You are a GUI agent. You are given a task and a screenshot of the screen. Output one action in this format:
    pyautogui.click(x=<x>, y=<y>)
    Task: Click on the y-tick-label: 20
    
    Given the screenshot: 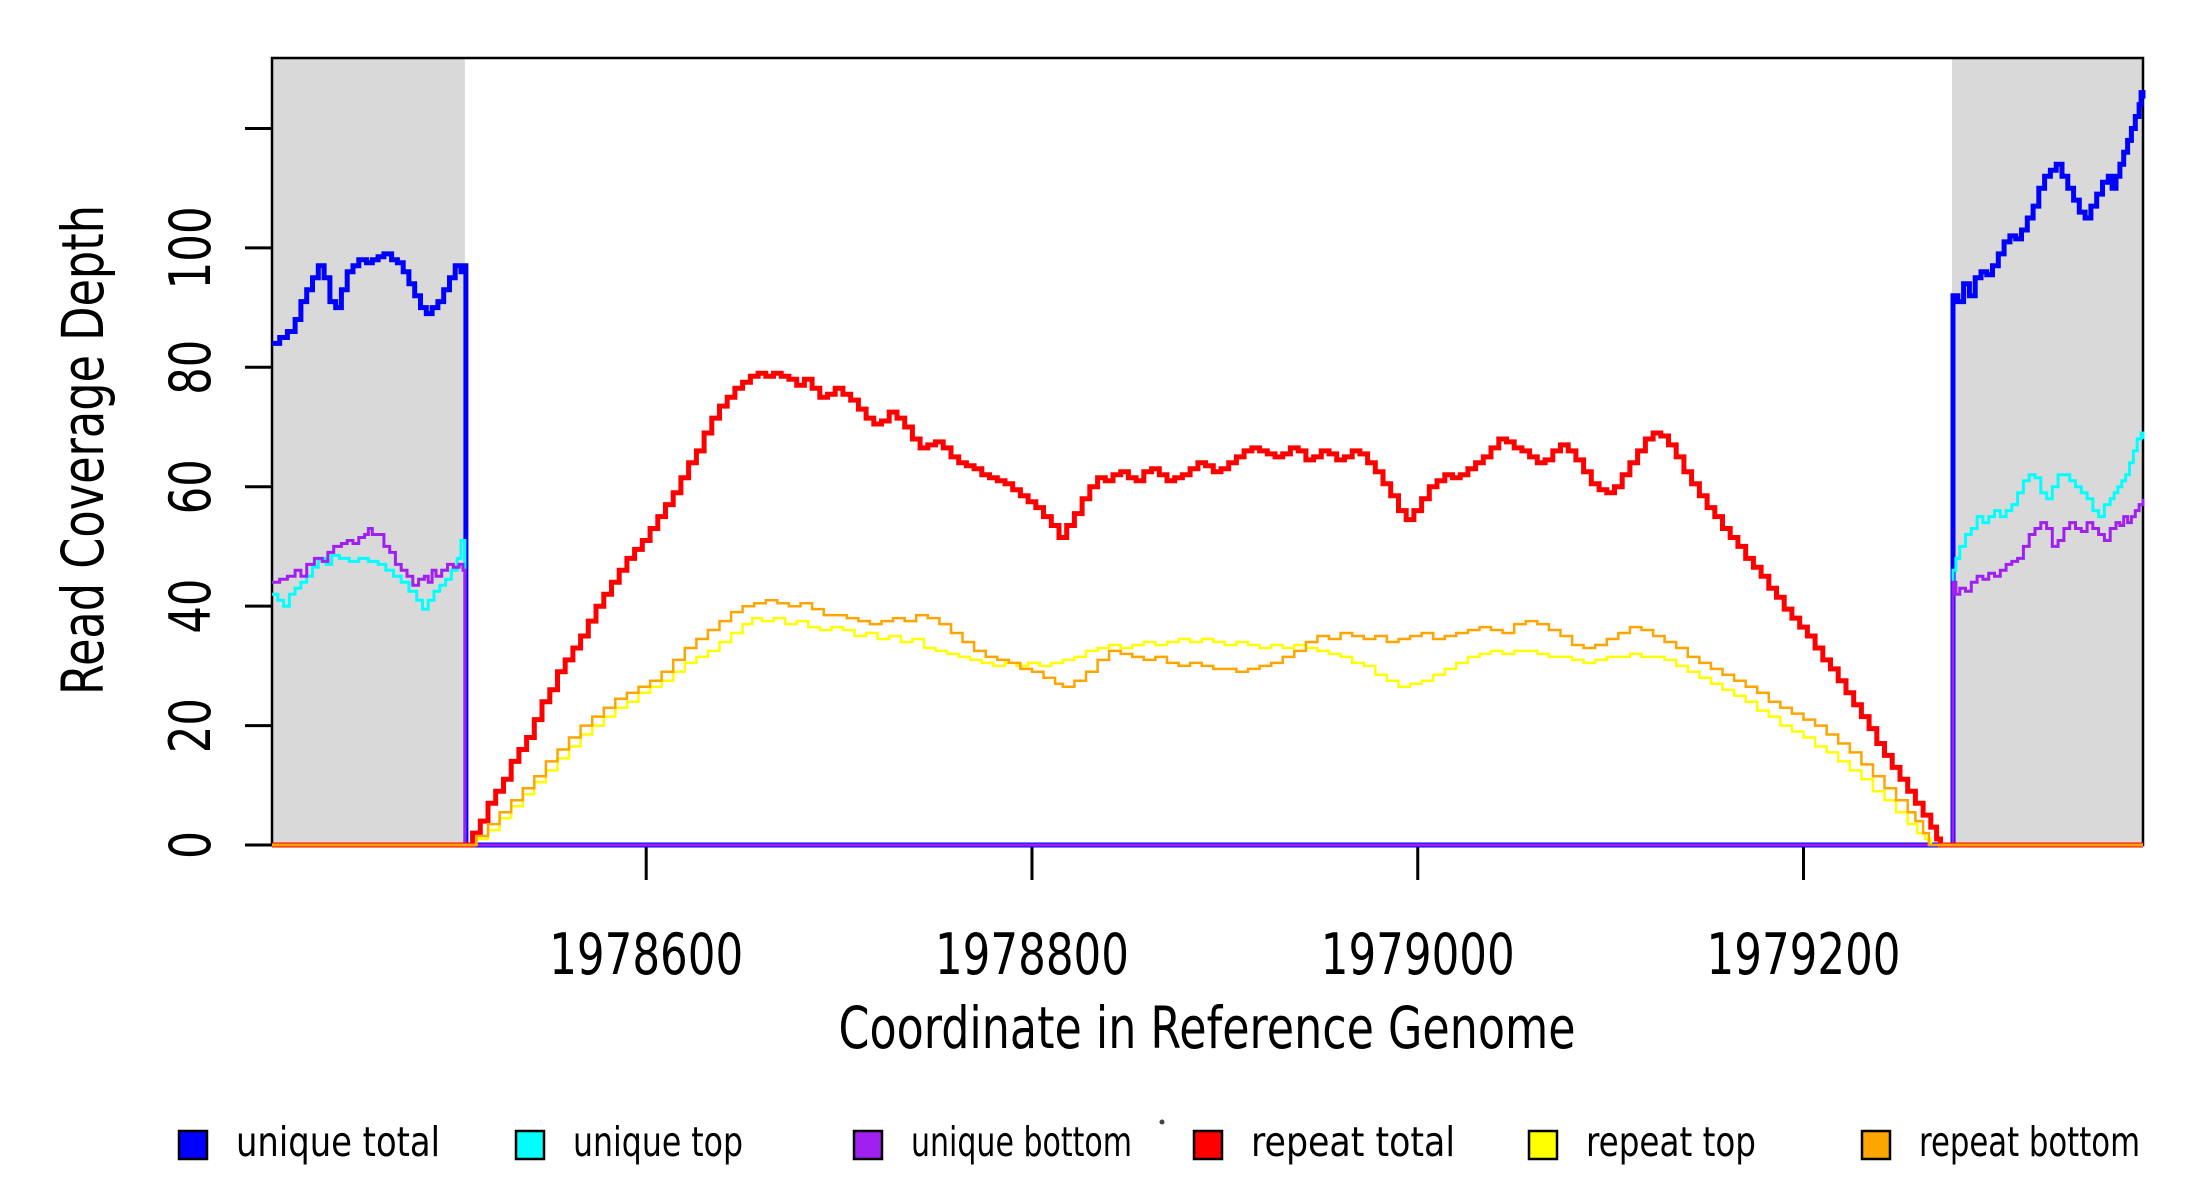 What is the action you would take?
    pyautogui.click(x=191, y=725)
    